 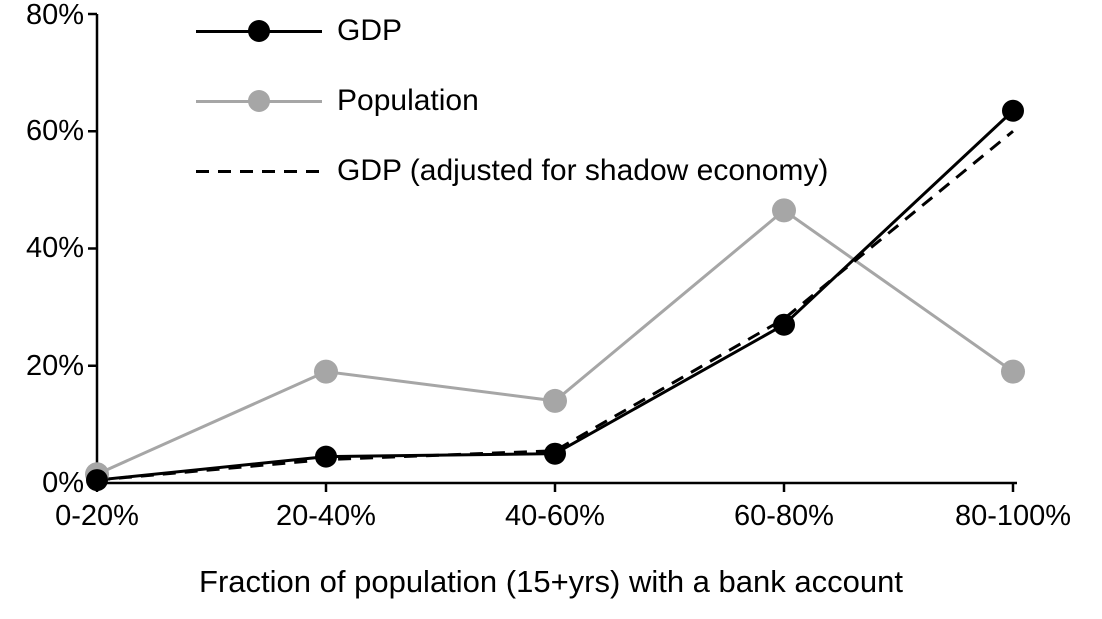 I want to click on x-axis-tick-label: 40-60%, so click(x=555, y=516).